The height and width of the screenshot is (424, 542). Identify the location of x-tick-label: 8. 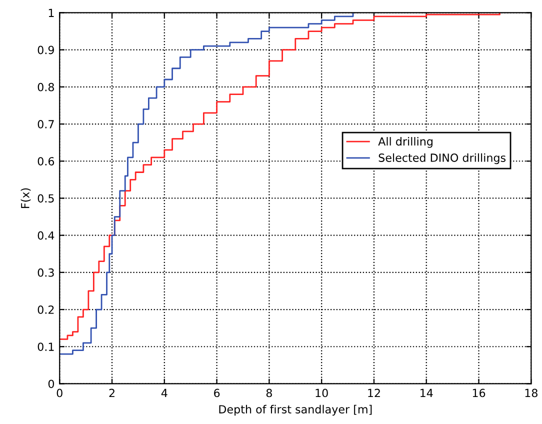
(269, 393).